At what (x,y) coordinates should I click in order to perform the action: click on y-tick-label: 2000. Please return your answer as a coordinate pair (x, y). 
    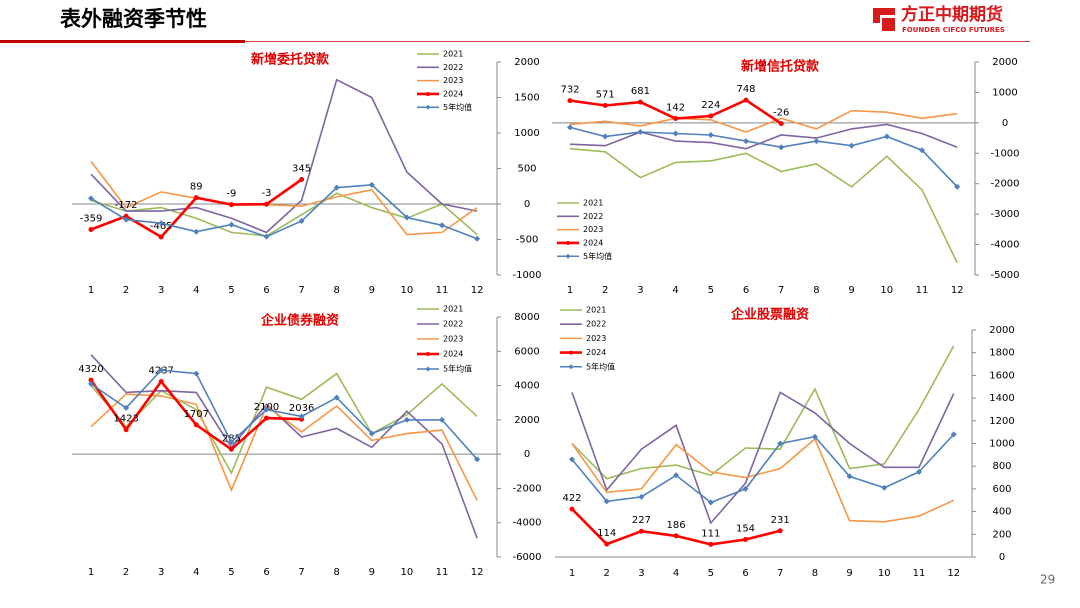
    Looking at the image, I should click on (1004, 62).